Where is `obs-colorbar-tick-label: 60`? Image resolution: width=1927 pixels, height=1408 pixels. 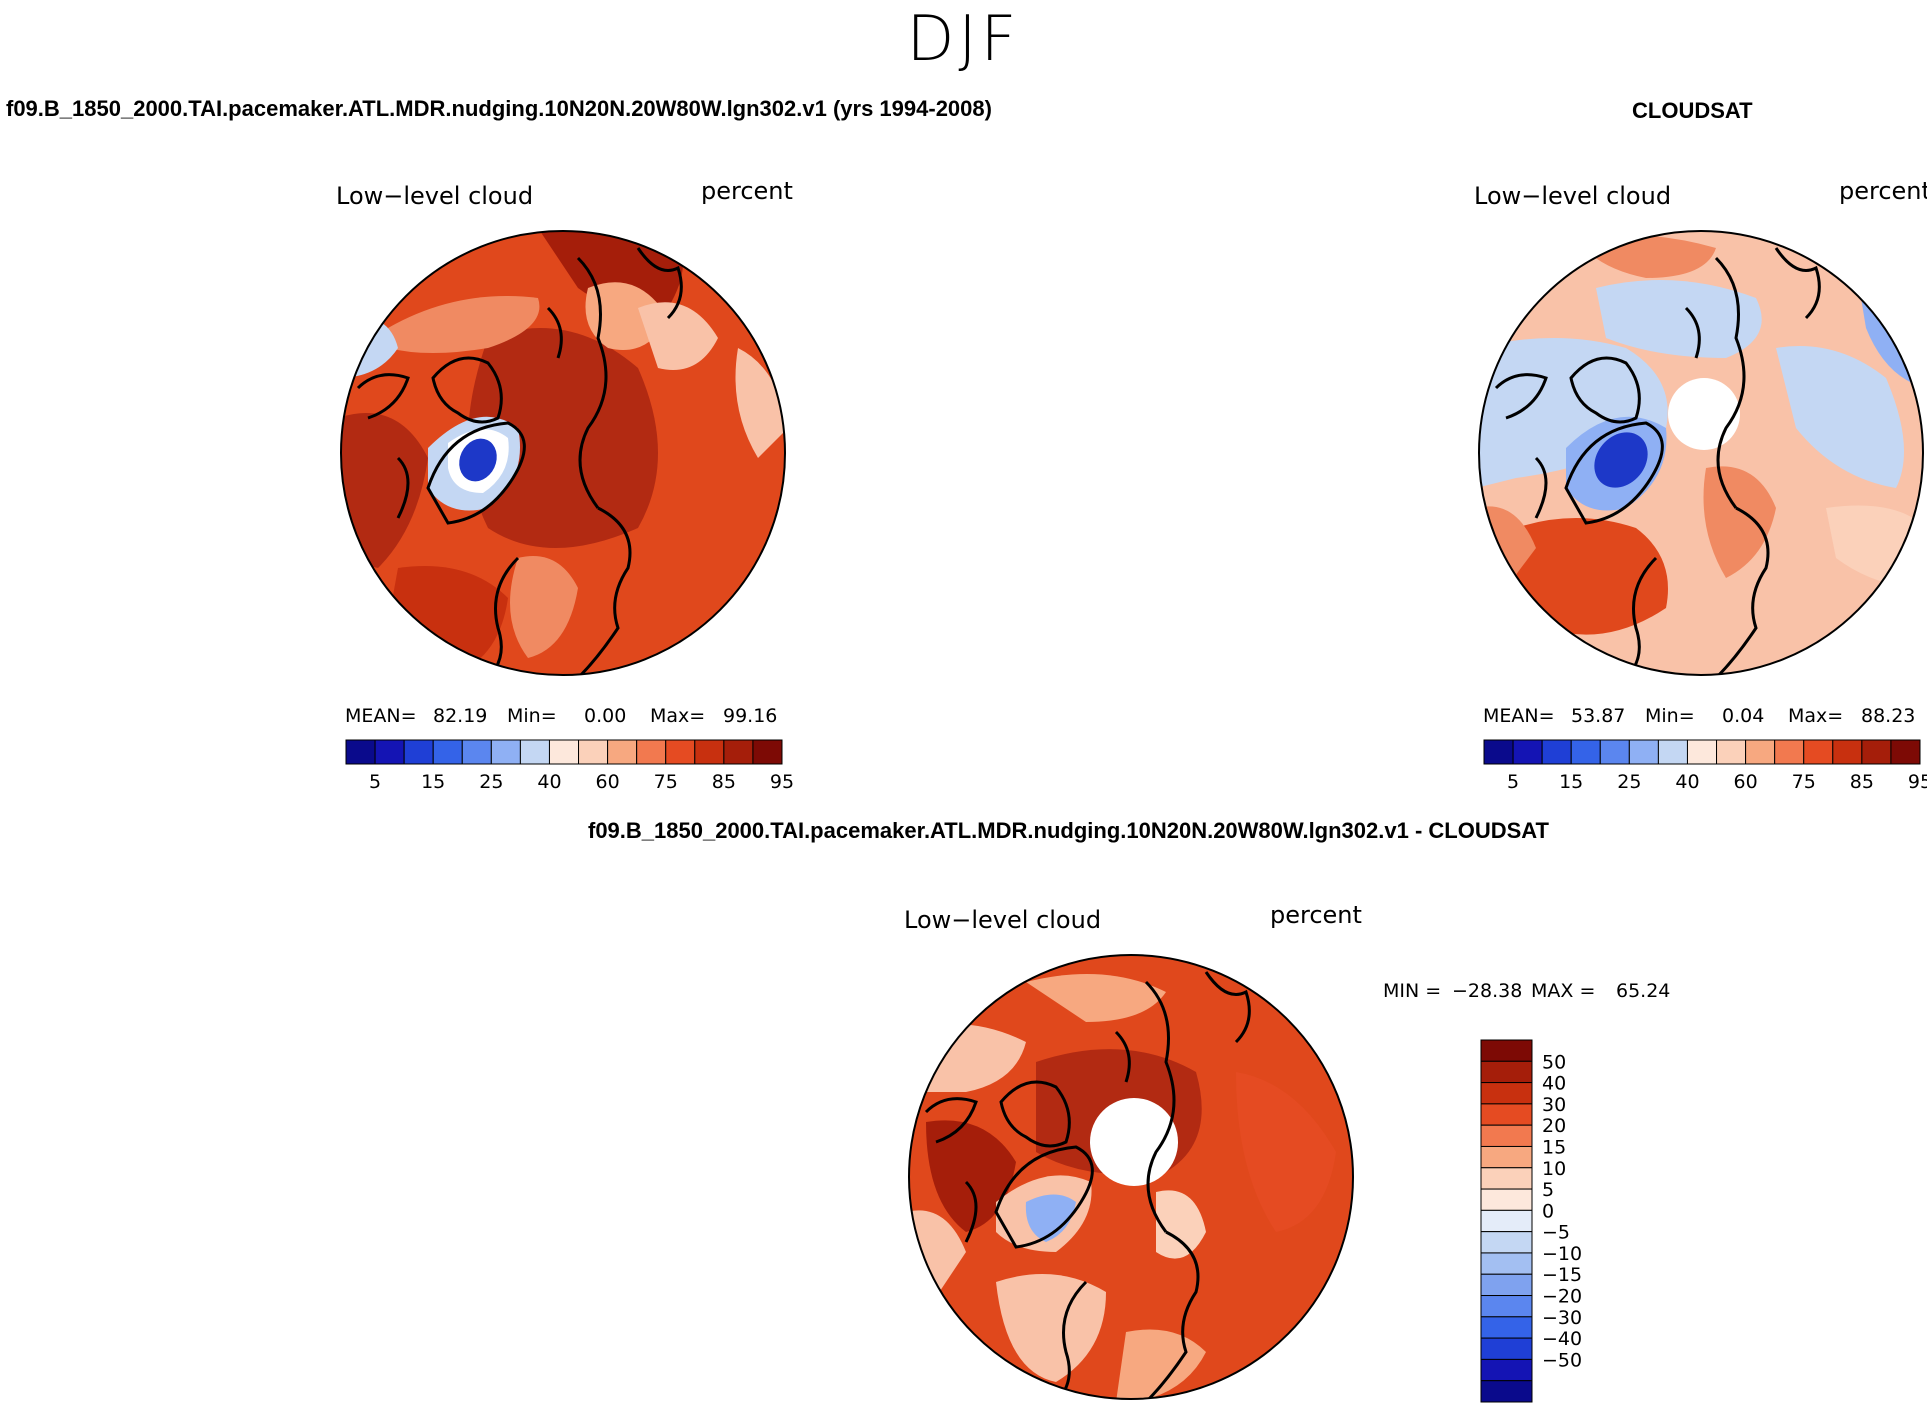 obs-colorbar-tick-label: 60 is located at coordinates (1746, 782).